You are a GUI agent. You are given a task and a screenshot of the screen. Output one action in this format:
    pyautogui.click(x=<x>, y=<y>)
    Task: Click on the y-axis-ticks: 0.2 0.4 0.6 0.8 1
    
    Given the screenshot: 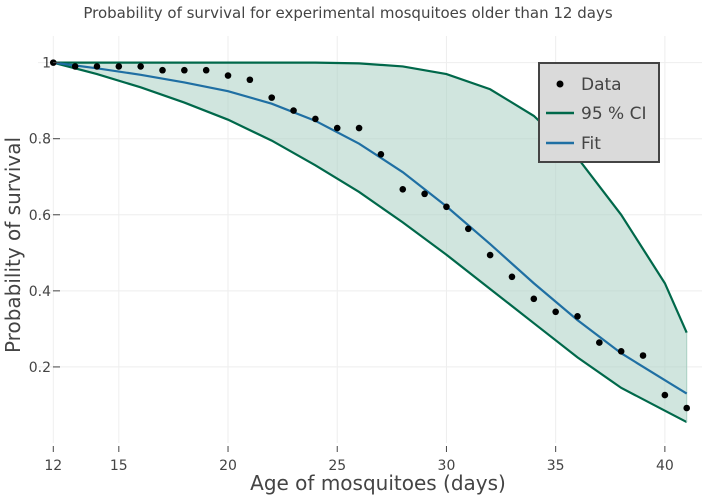 What is the action you would take?
    pyautogui.click(x=44, y=216)
    